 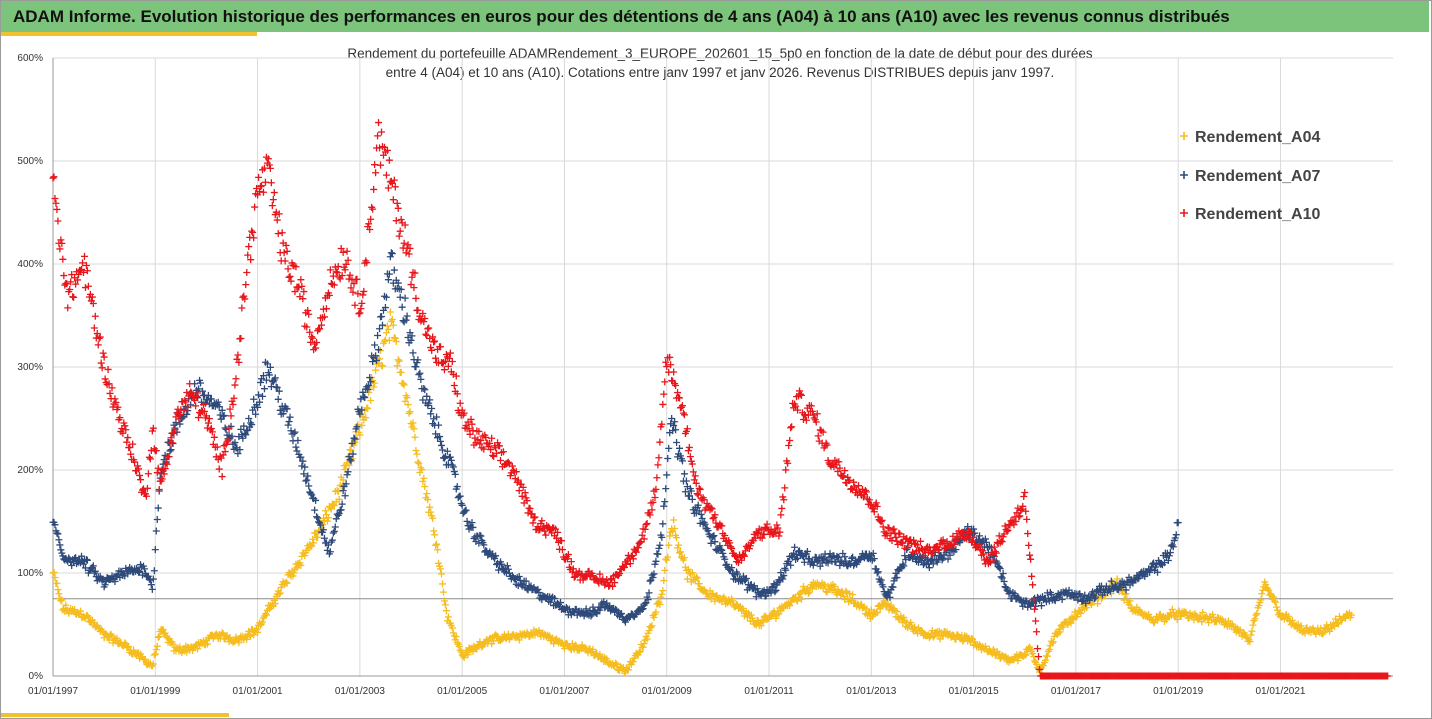 I want to click on y-tick-label: 500%, so click(x=30, y=161).